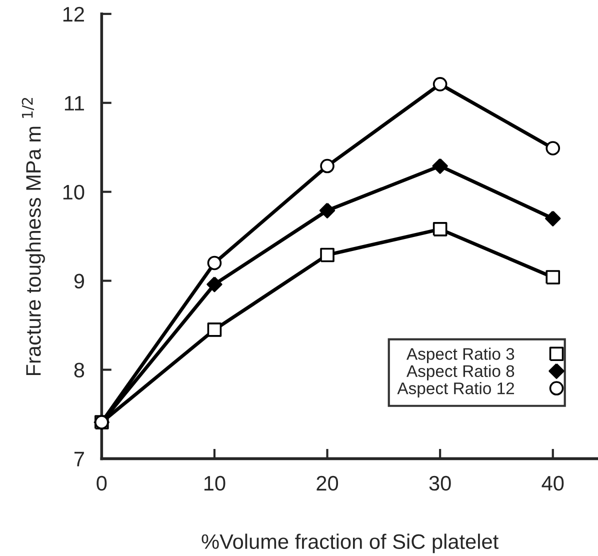 This screenshot has height=556, width=598. I want to click on x-tick-label: 20, so click(327, 483).